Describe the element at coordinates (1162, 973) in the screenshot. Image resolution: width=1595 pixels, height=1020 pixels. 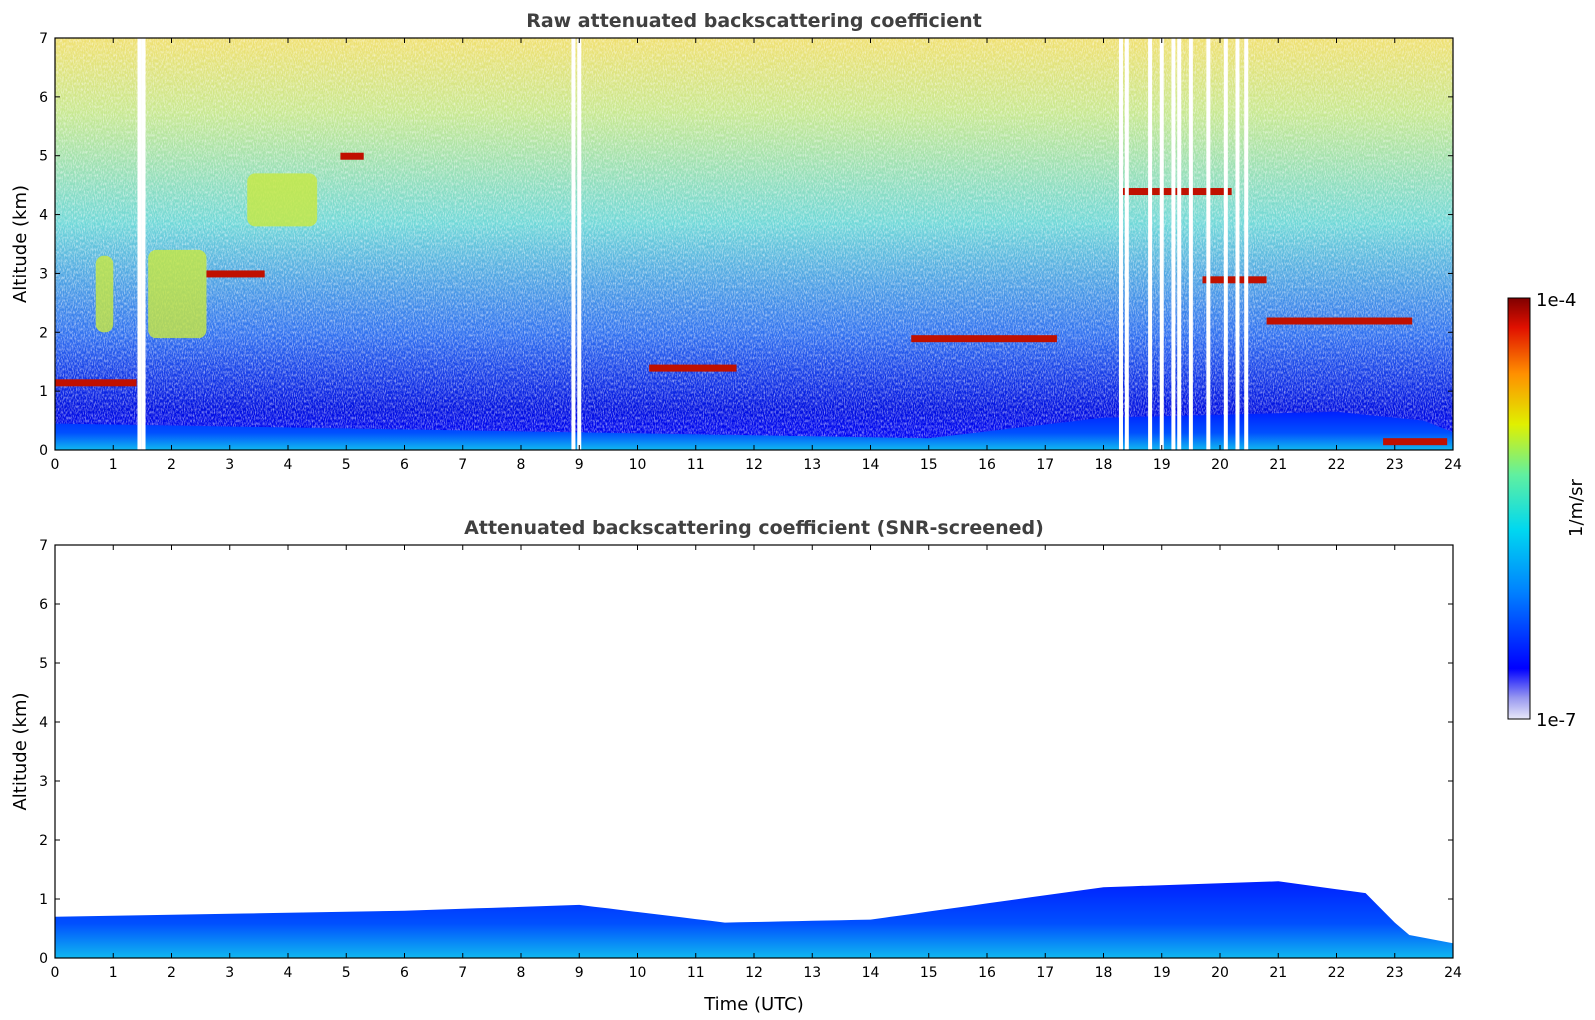
I see `x-tick-label: 19` at that location.